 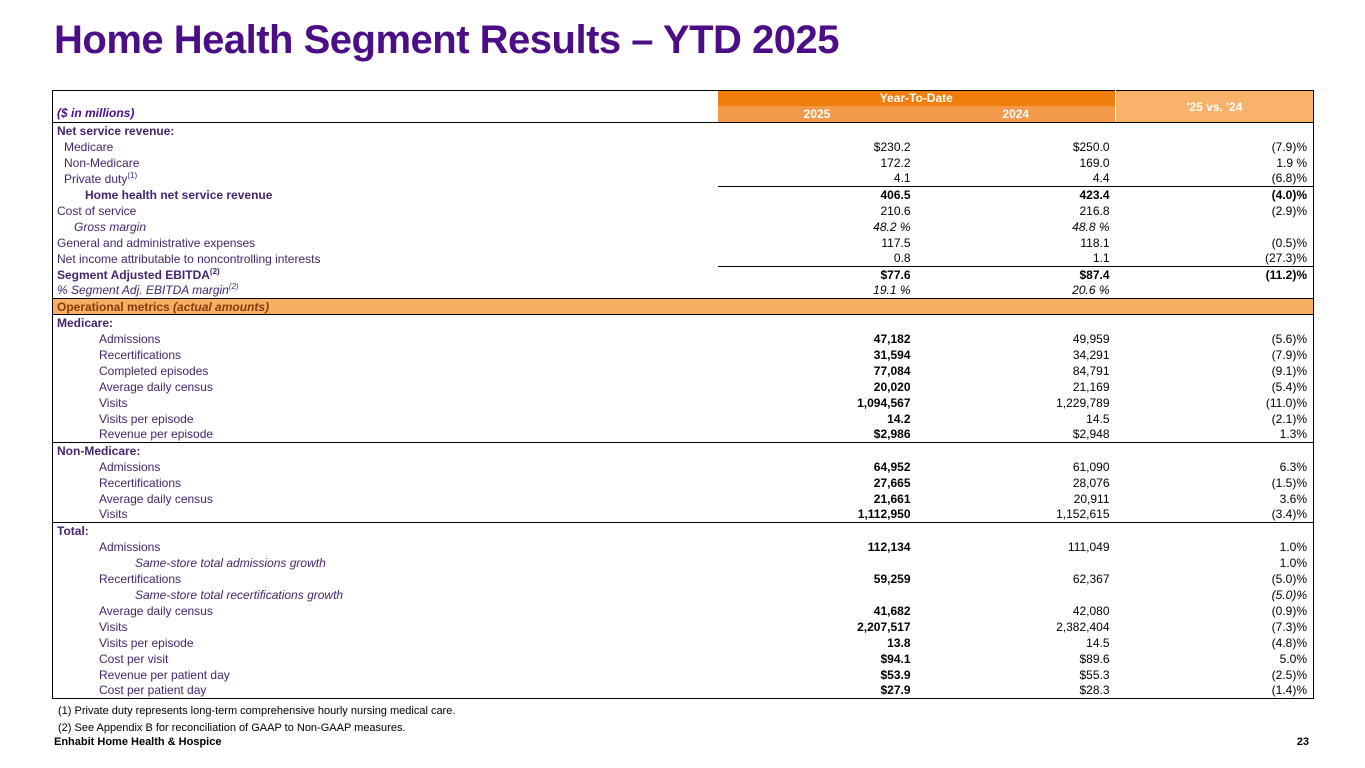 What do you see at coordinates (892, 466) in the screenshot?
I see `cell-v25: 64,952` at bounding box center [892, 466].